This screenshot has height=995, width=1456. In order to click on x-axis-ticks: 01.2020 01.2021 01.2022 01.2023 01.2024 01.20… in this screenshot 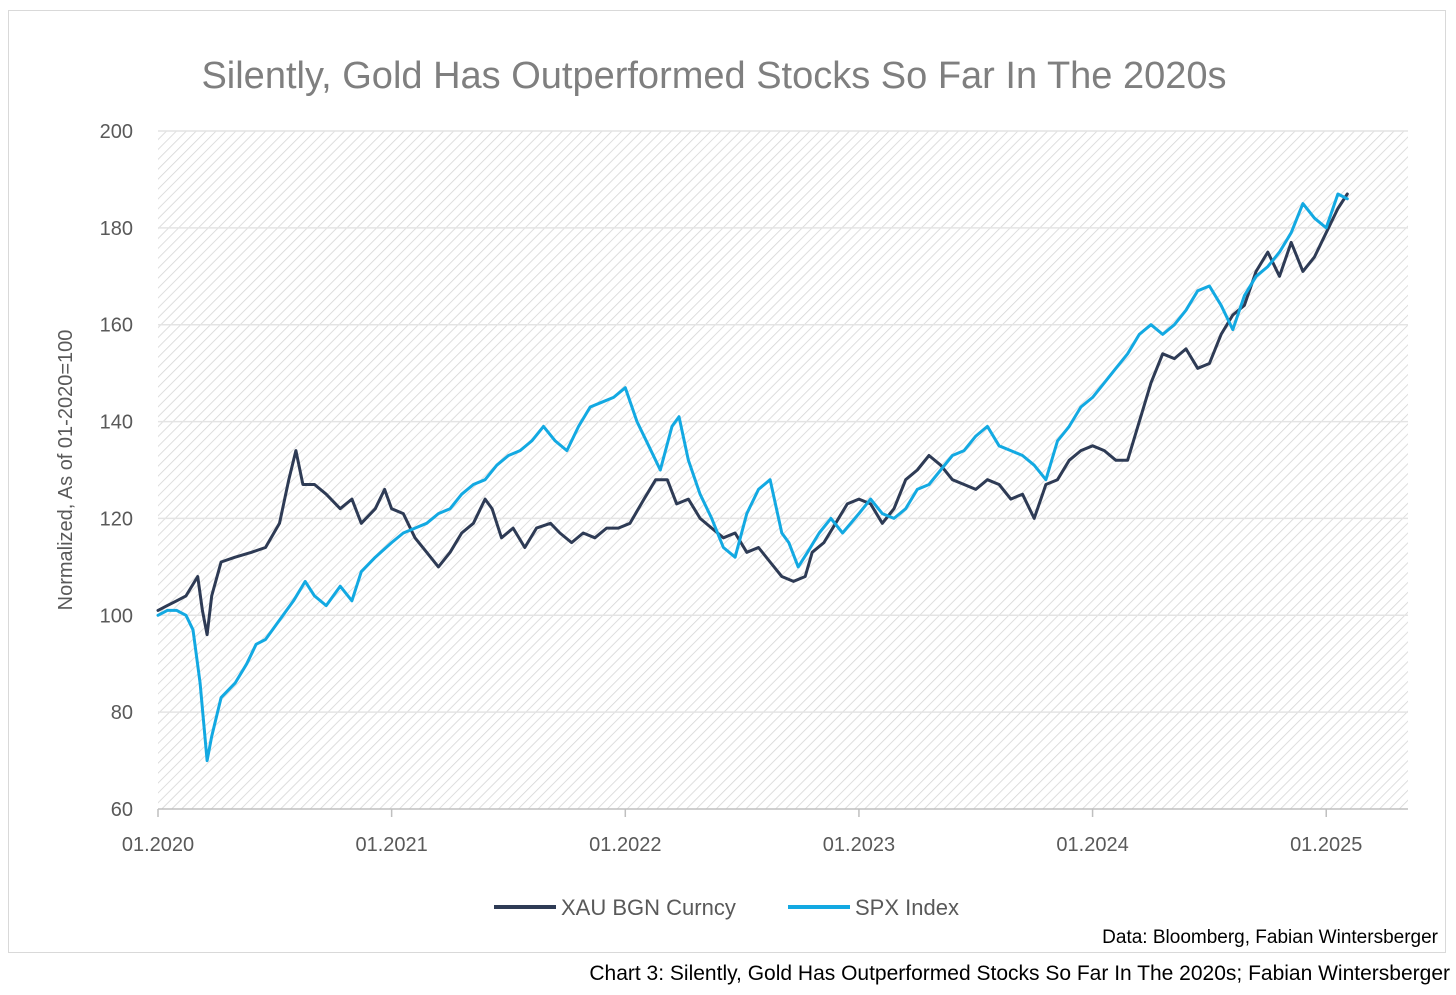, I will do `click(742, 832)`.